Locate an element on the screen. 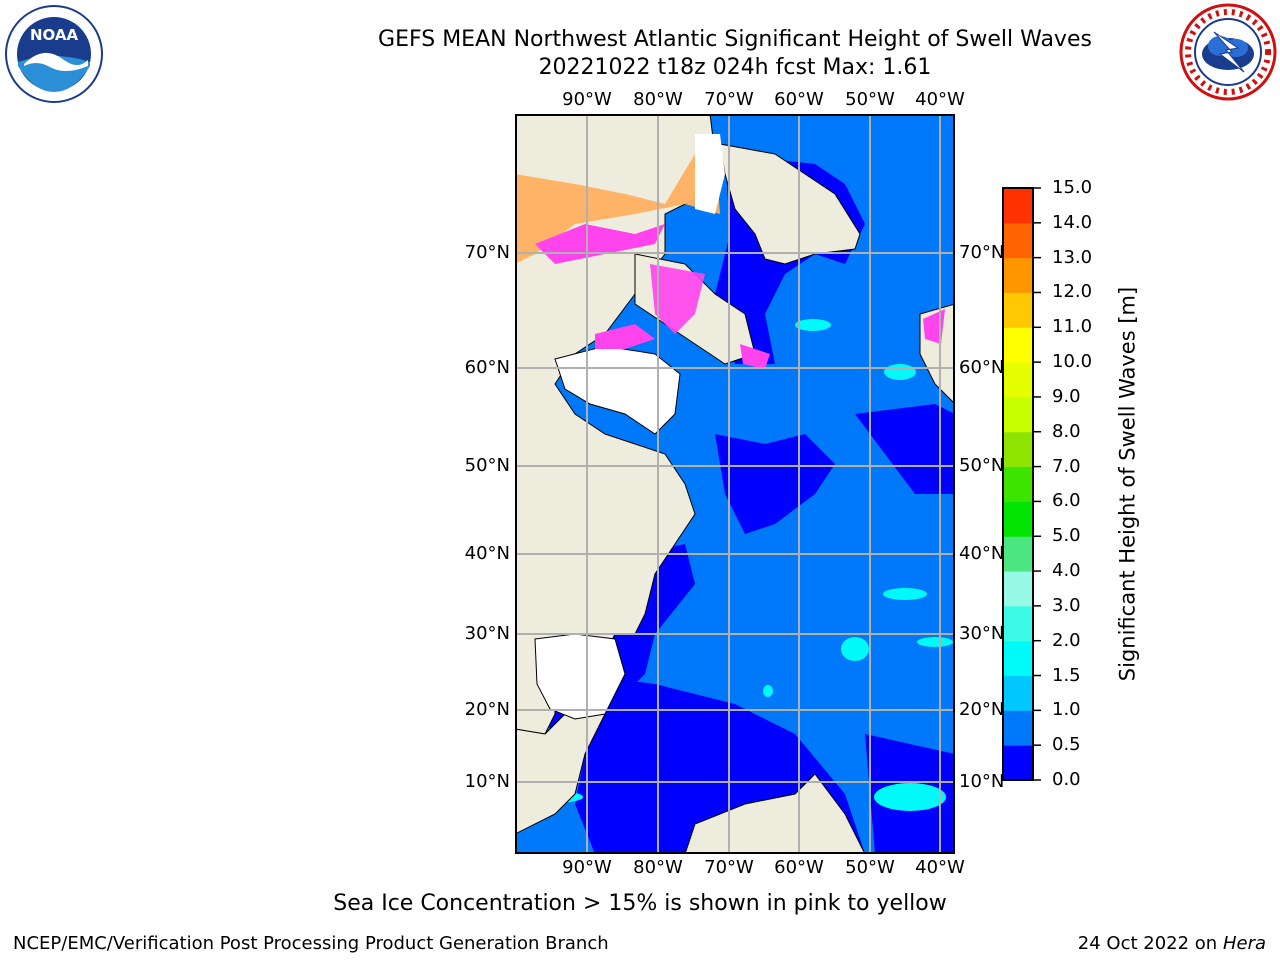 The width and height of the screenshot is (1280, 960). lat-label-right: 20°N is located at coordinates (982, 709).